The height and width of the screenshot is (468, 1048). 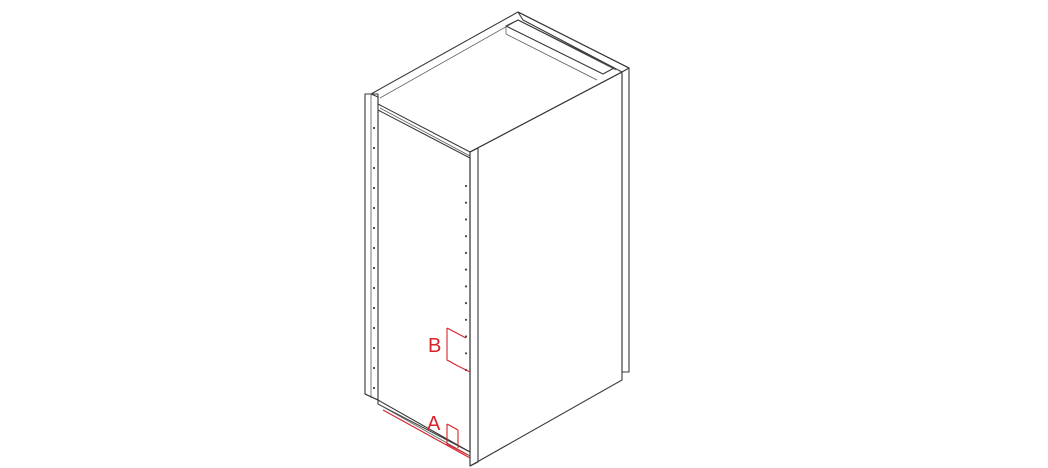 I want to click on callout-b-bracket, so click(x=452, y=347).